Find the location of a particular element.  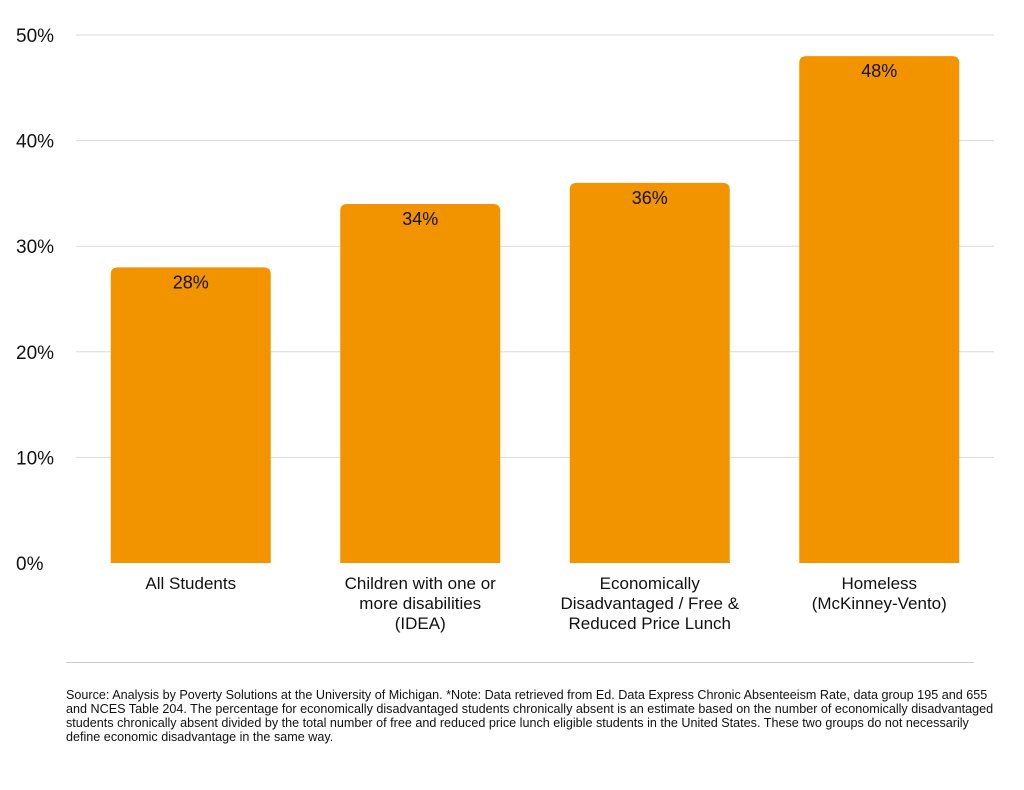

x-tick-label: All Students is located at coordinates (190, 583).